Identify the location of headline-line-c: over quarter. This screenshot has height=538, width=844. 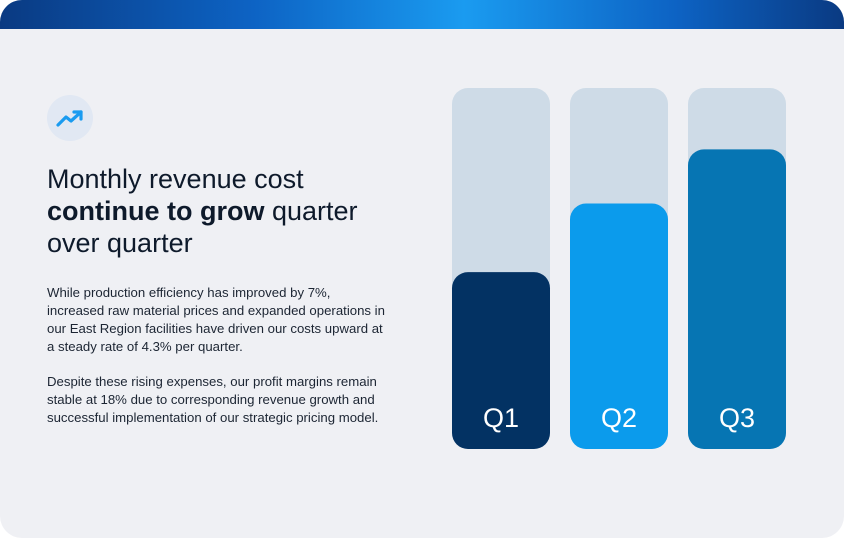
(120, 243).